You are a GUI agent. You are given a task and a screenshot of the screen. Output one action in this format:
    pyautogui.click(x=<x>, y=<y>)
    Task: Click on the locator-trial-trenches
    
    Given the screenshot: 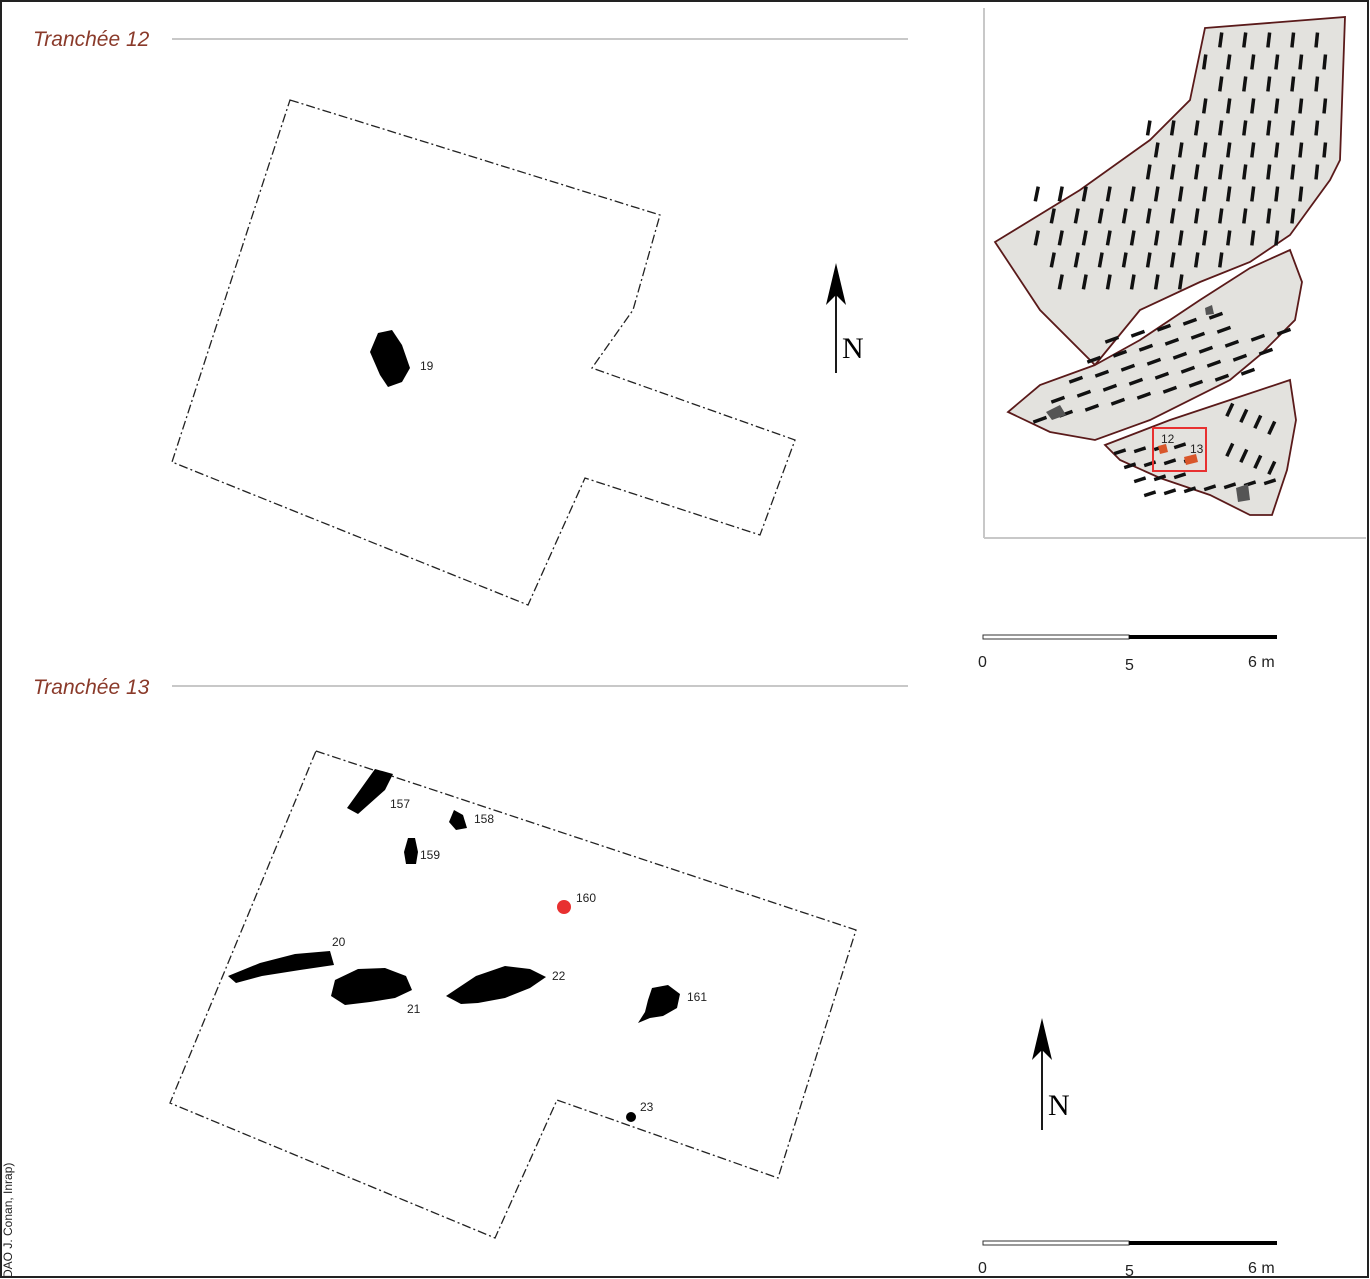 What is the action you would take?
    pyautogui.click(x=1180, y=265)
    